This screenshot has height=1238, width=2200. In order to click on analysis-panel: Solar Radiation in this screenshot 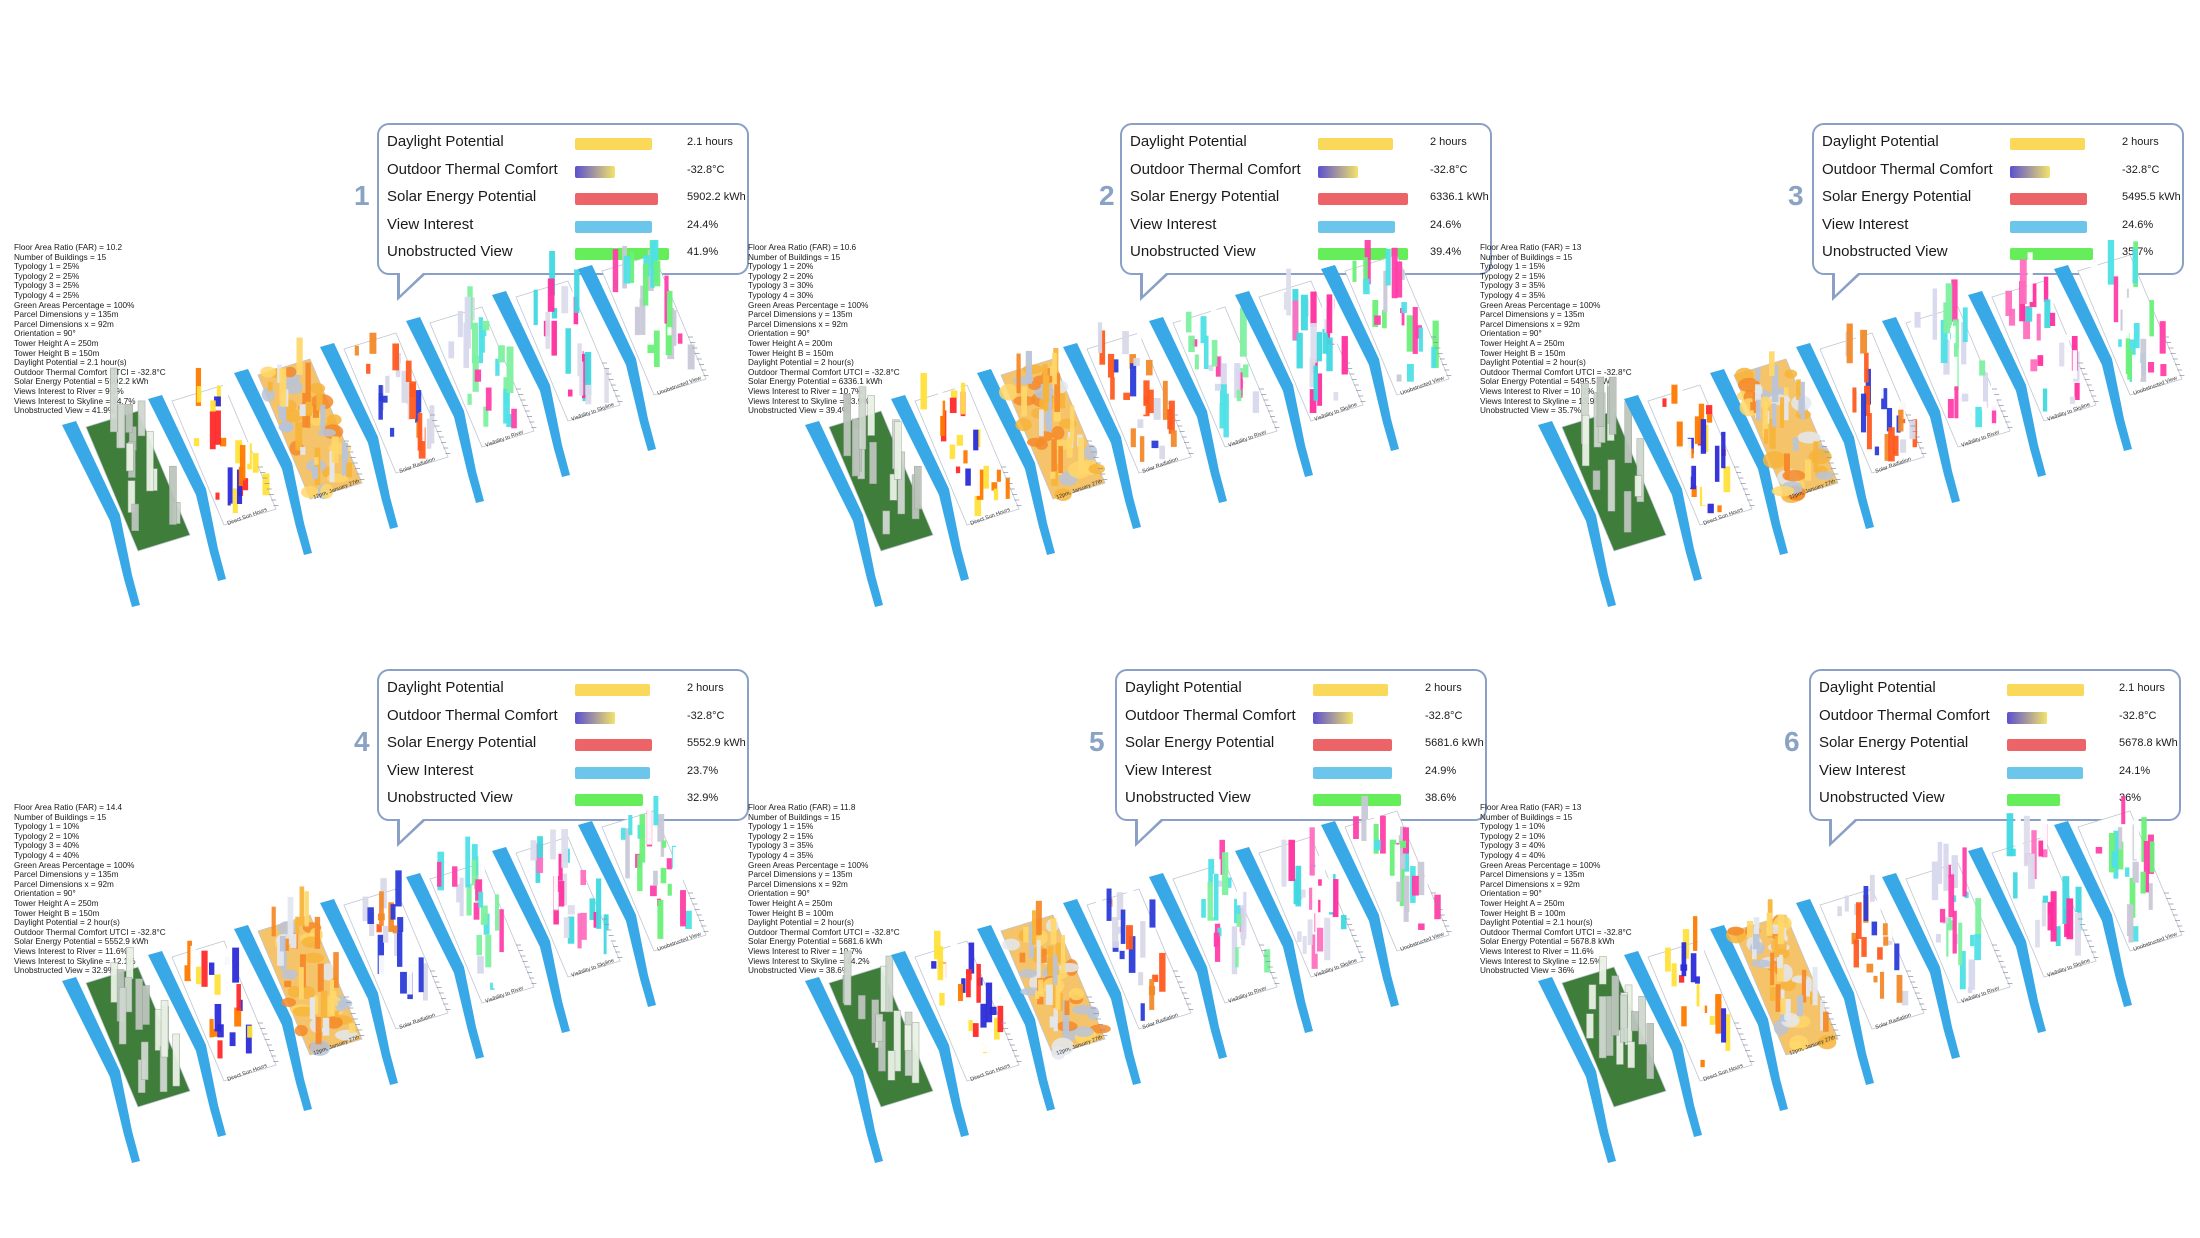, I will do `click(1128, 981)`.